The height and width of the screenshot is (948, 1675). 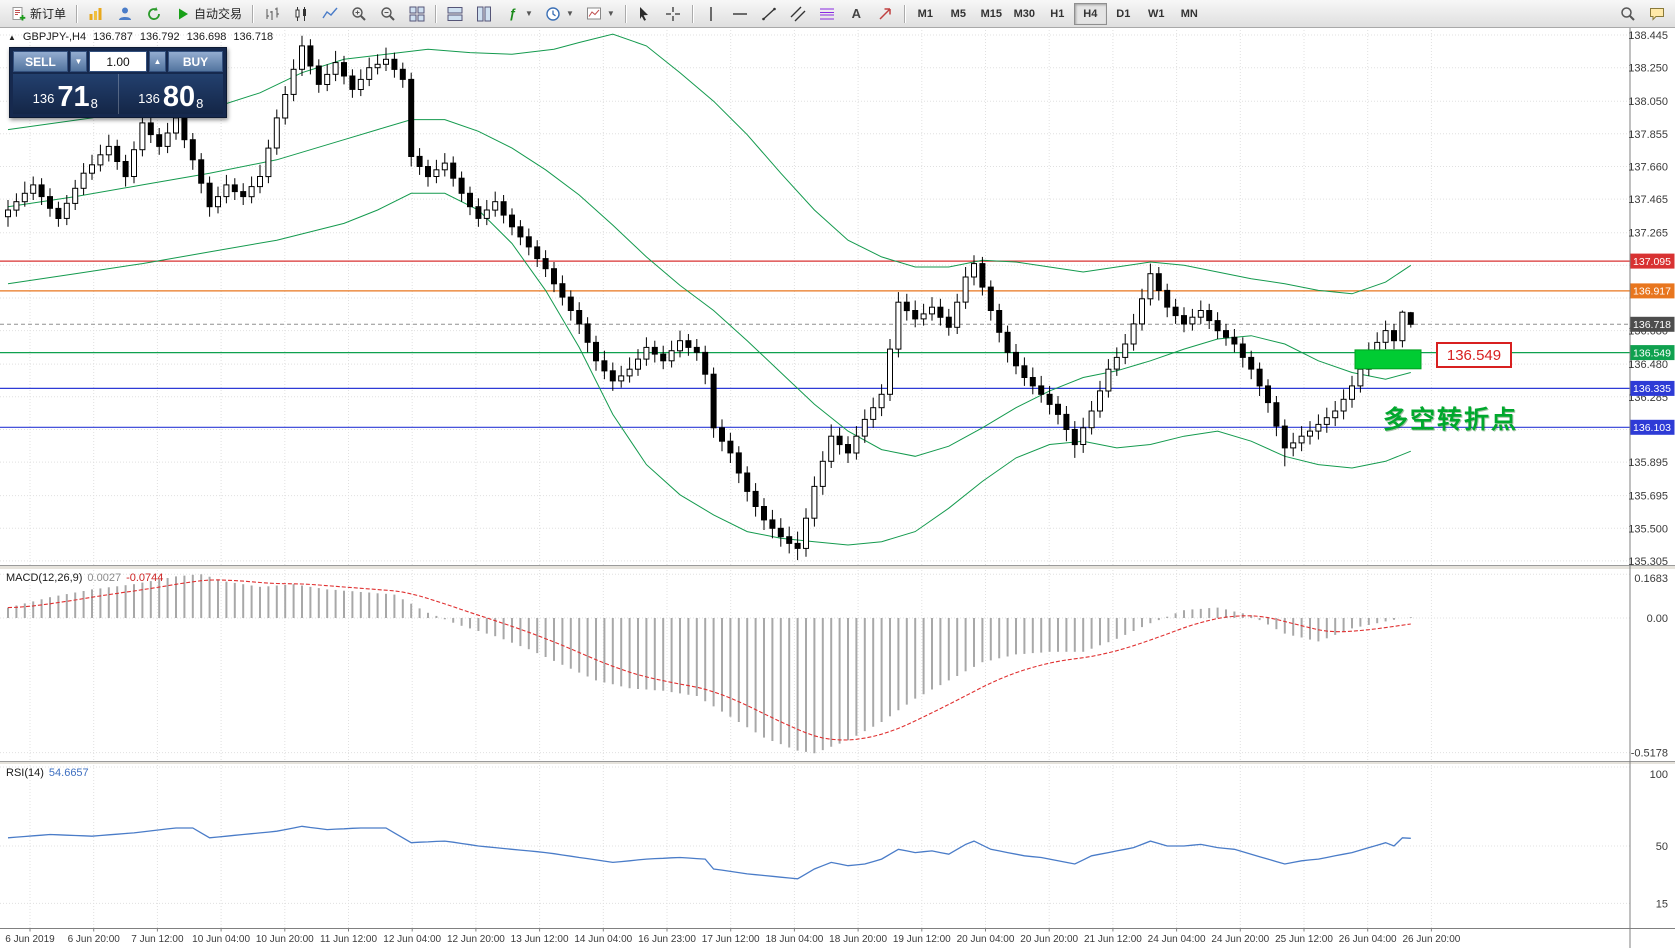 What do you see at coordinates (454, 14) in the screenshot?
I see `arrange-horizontal-button` at bounding box center [454, 14].